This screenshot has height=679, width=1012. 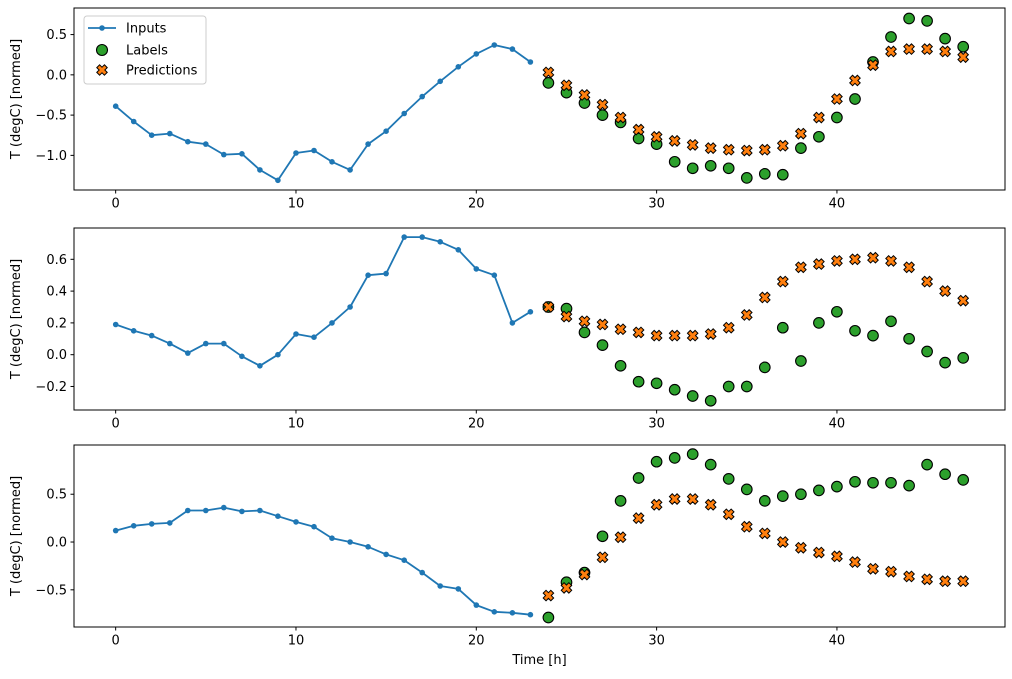 What do you see at coordinates (323, 301) in the screenshot?
I see `inputs-line` at bounding box center [323, 301].